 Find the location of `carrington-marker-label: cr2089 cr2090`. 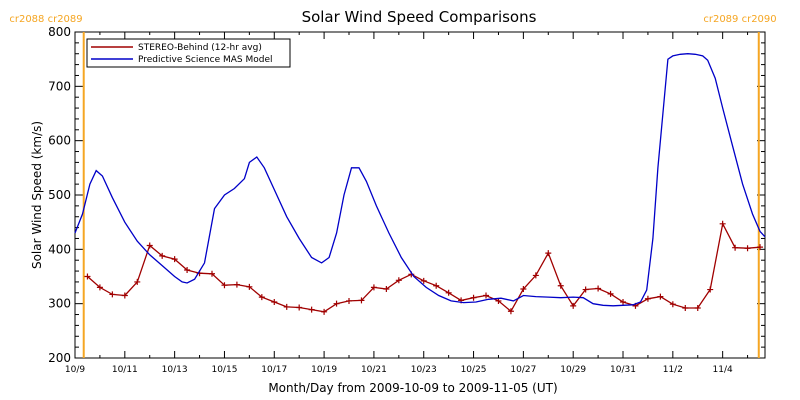

carrington-marker-label: cr2089 cr2090 is located at coordinates (739, 19).